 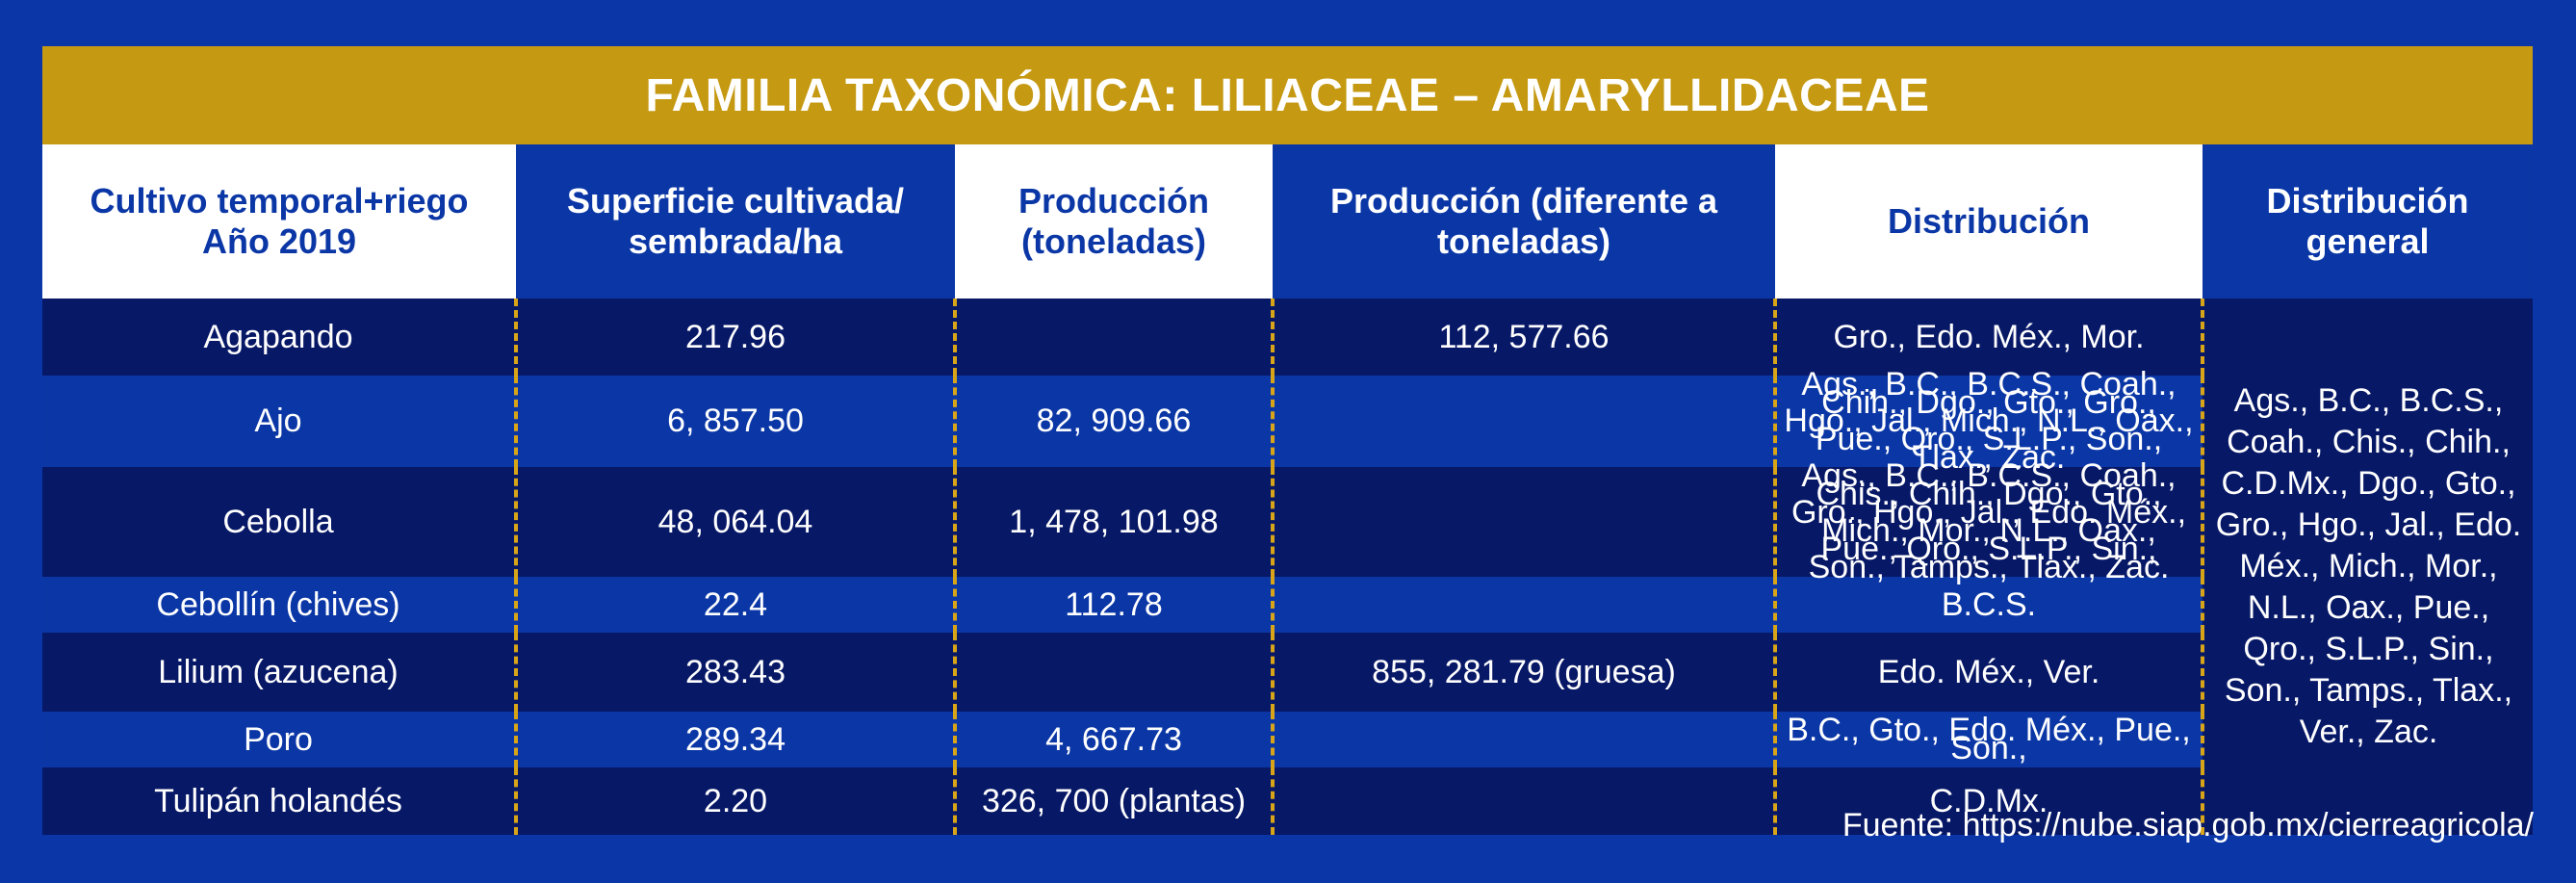 What do you see at coordinates (280, 801) in the screenshot?
I see `crop-cell: Tulipán holandés` at bounding box center [280, 801].